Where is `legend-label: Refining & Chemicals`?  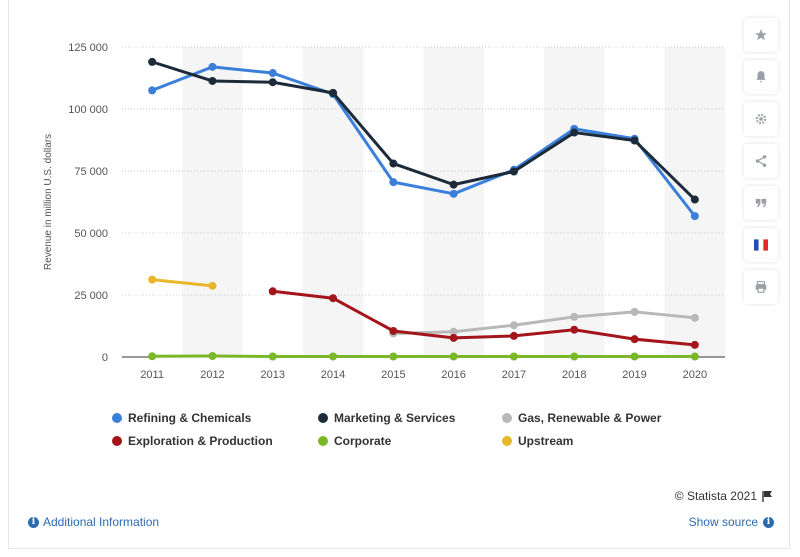 legend-label: Refining & Chemicals is located at coordinates (190, 417).